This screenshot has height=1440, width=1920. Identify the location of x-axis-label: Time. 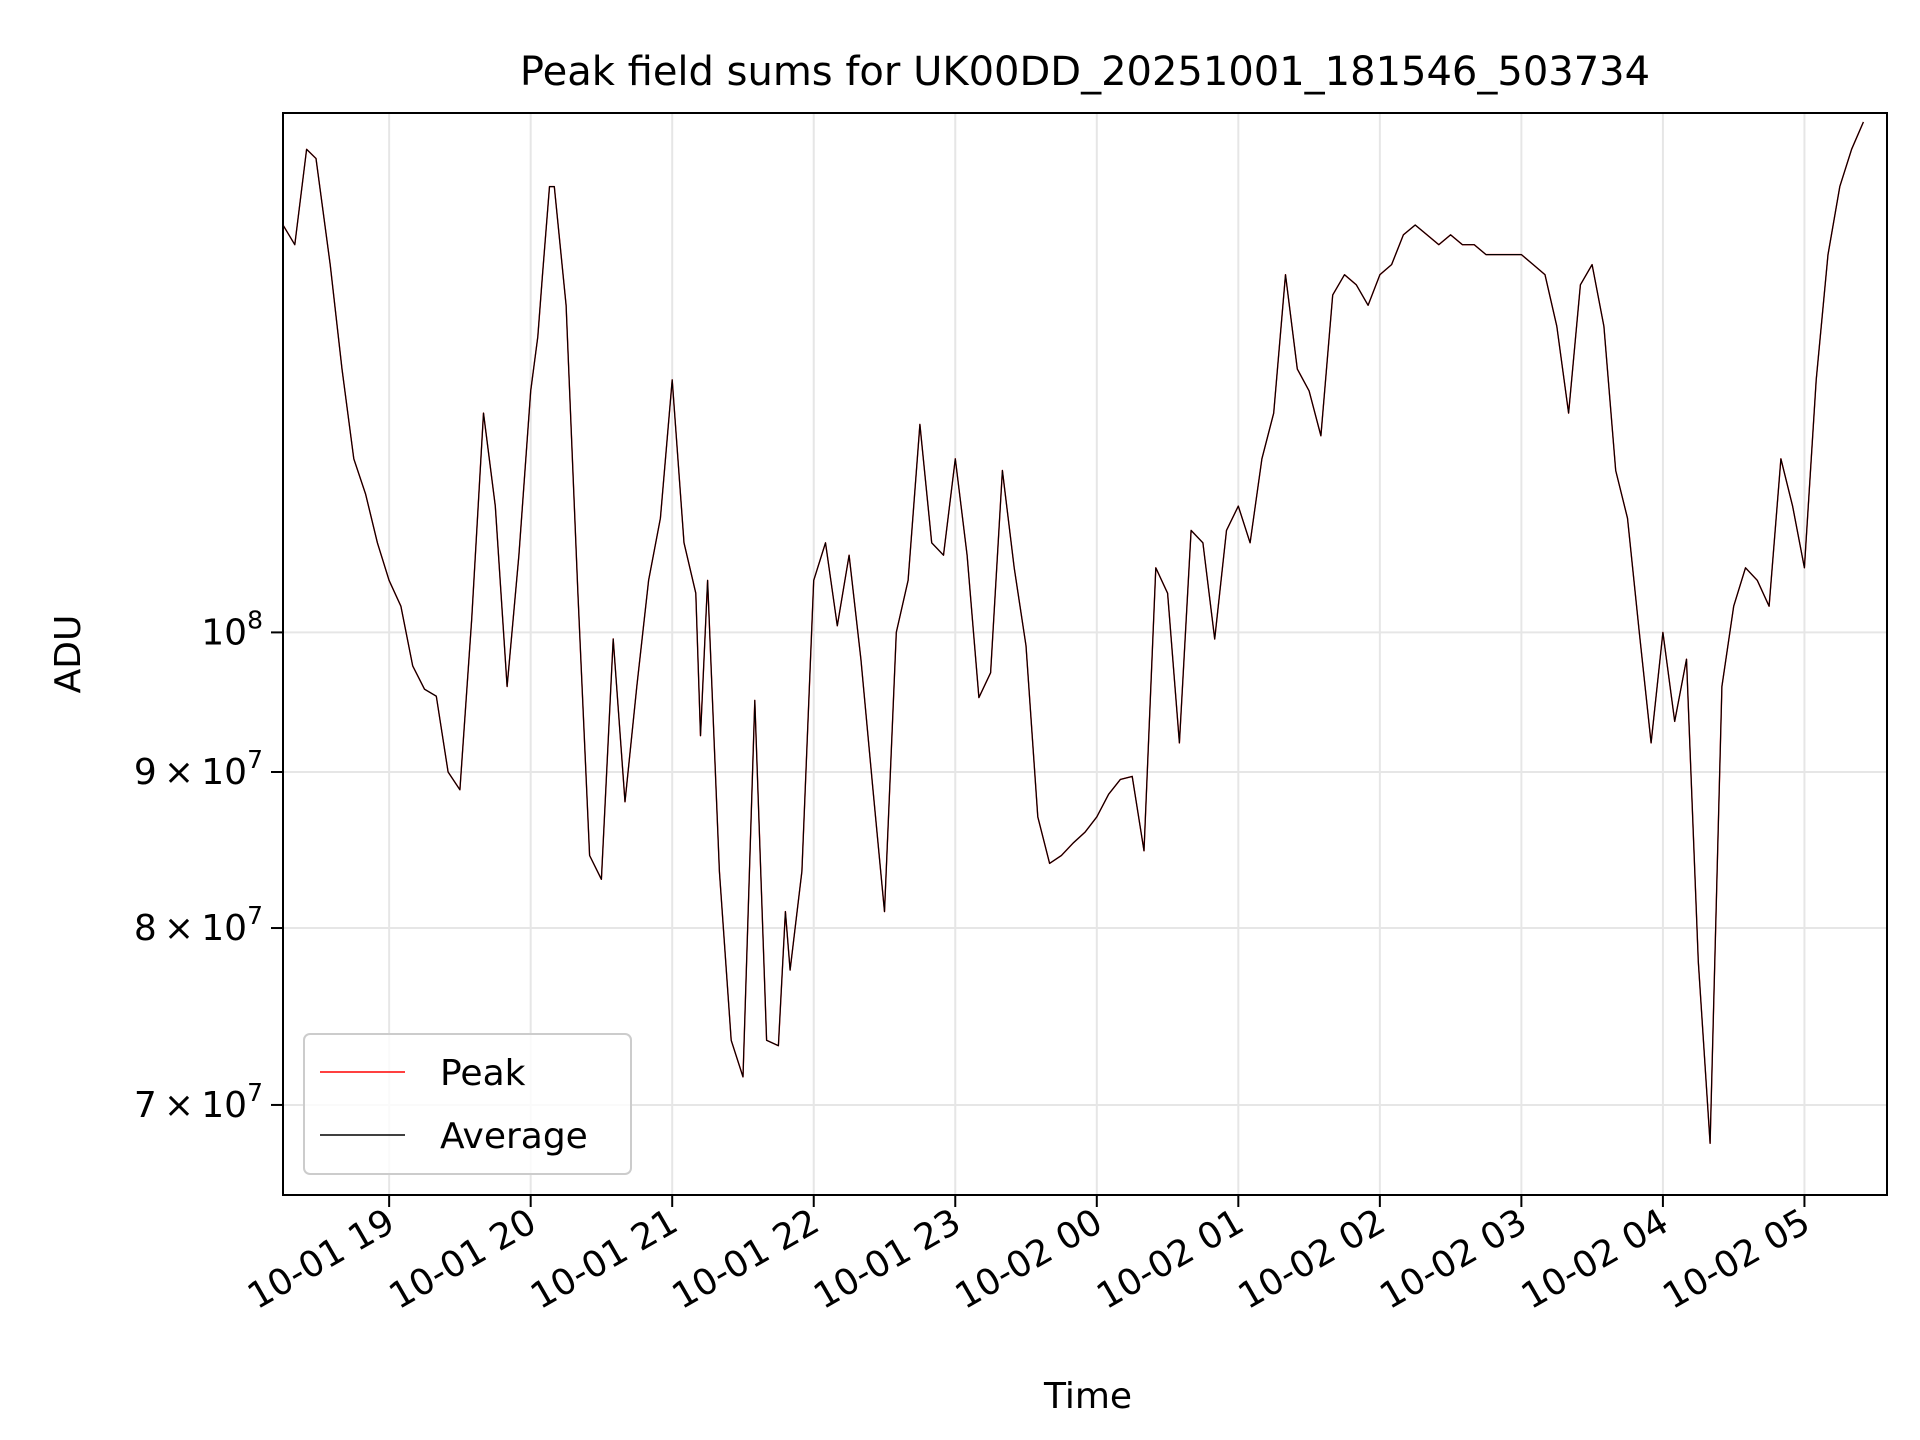
(1087, 1396).